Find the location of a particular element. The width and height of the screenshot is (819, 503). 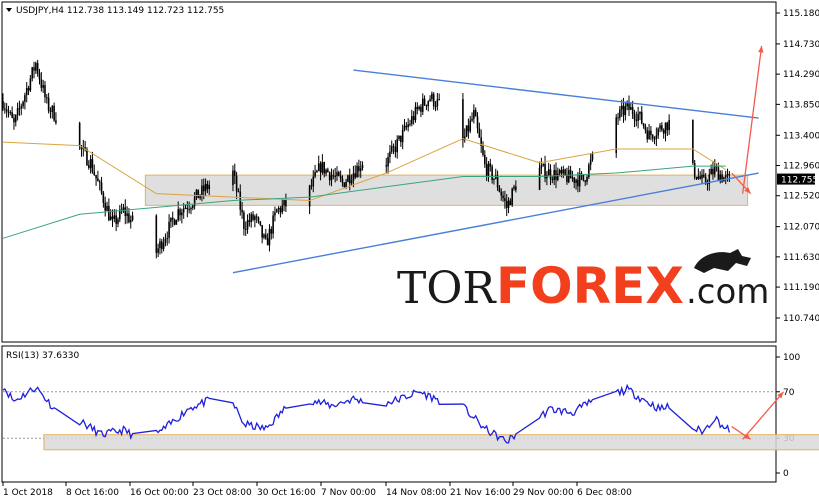

ma-slow-line is located at coordinates (364, 202).